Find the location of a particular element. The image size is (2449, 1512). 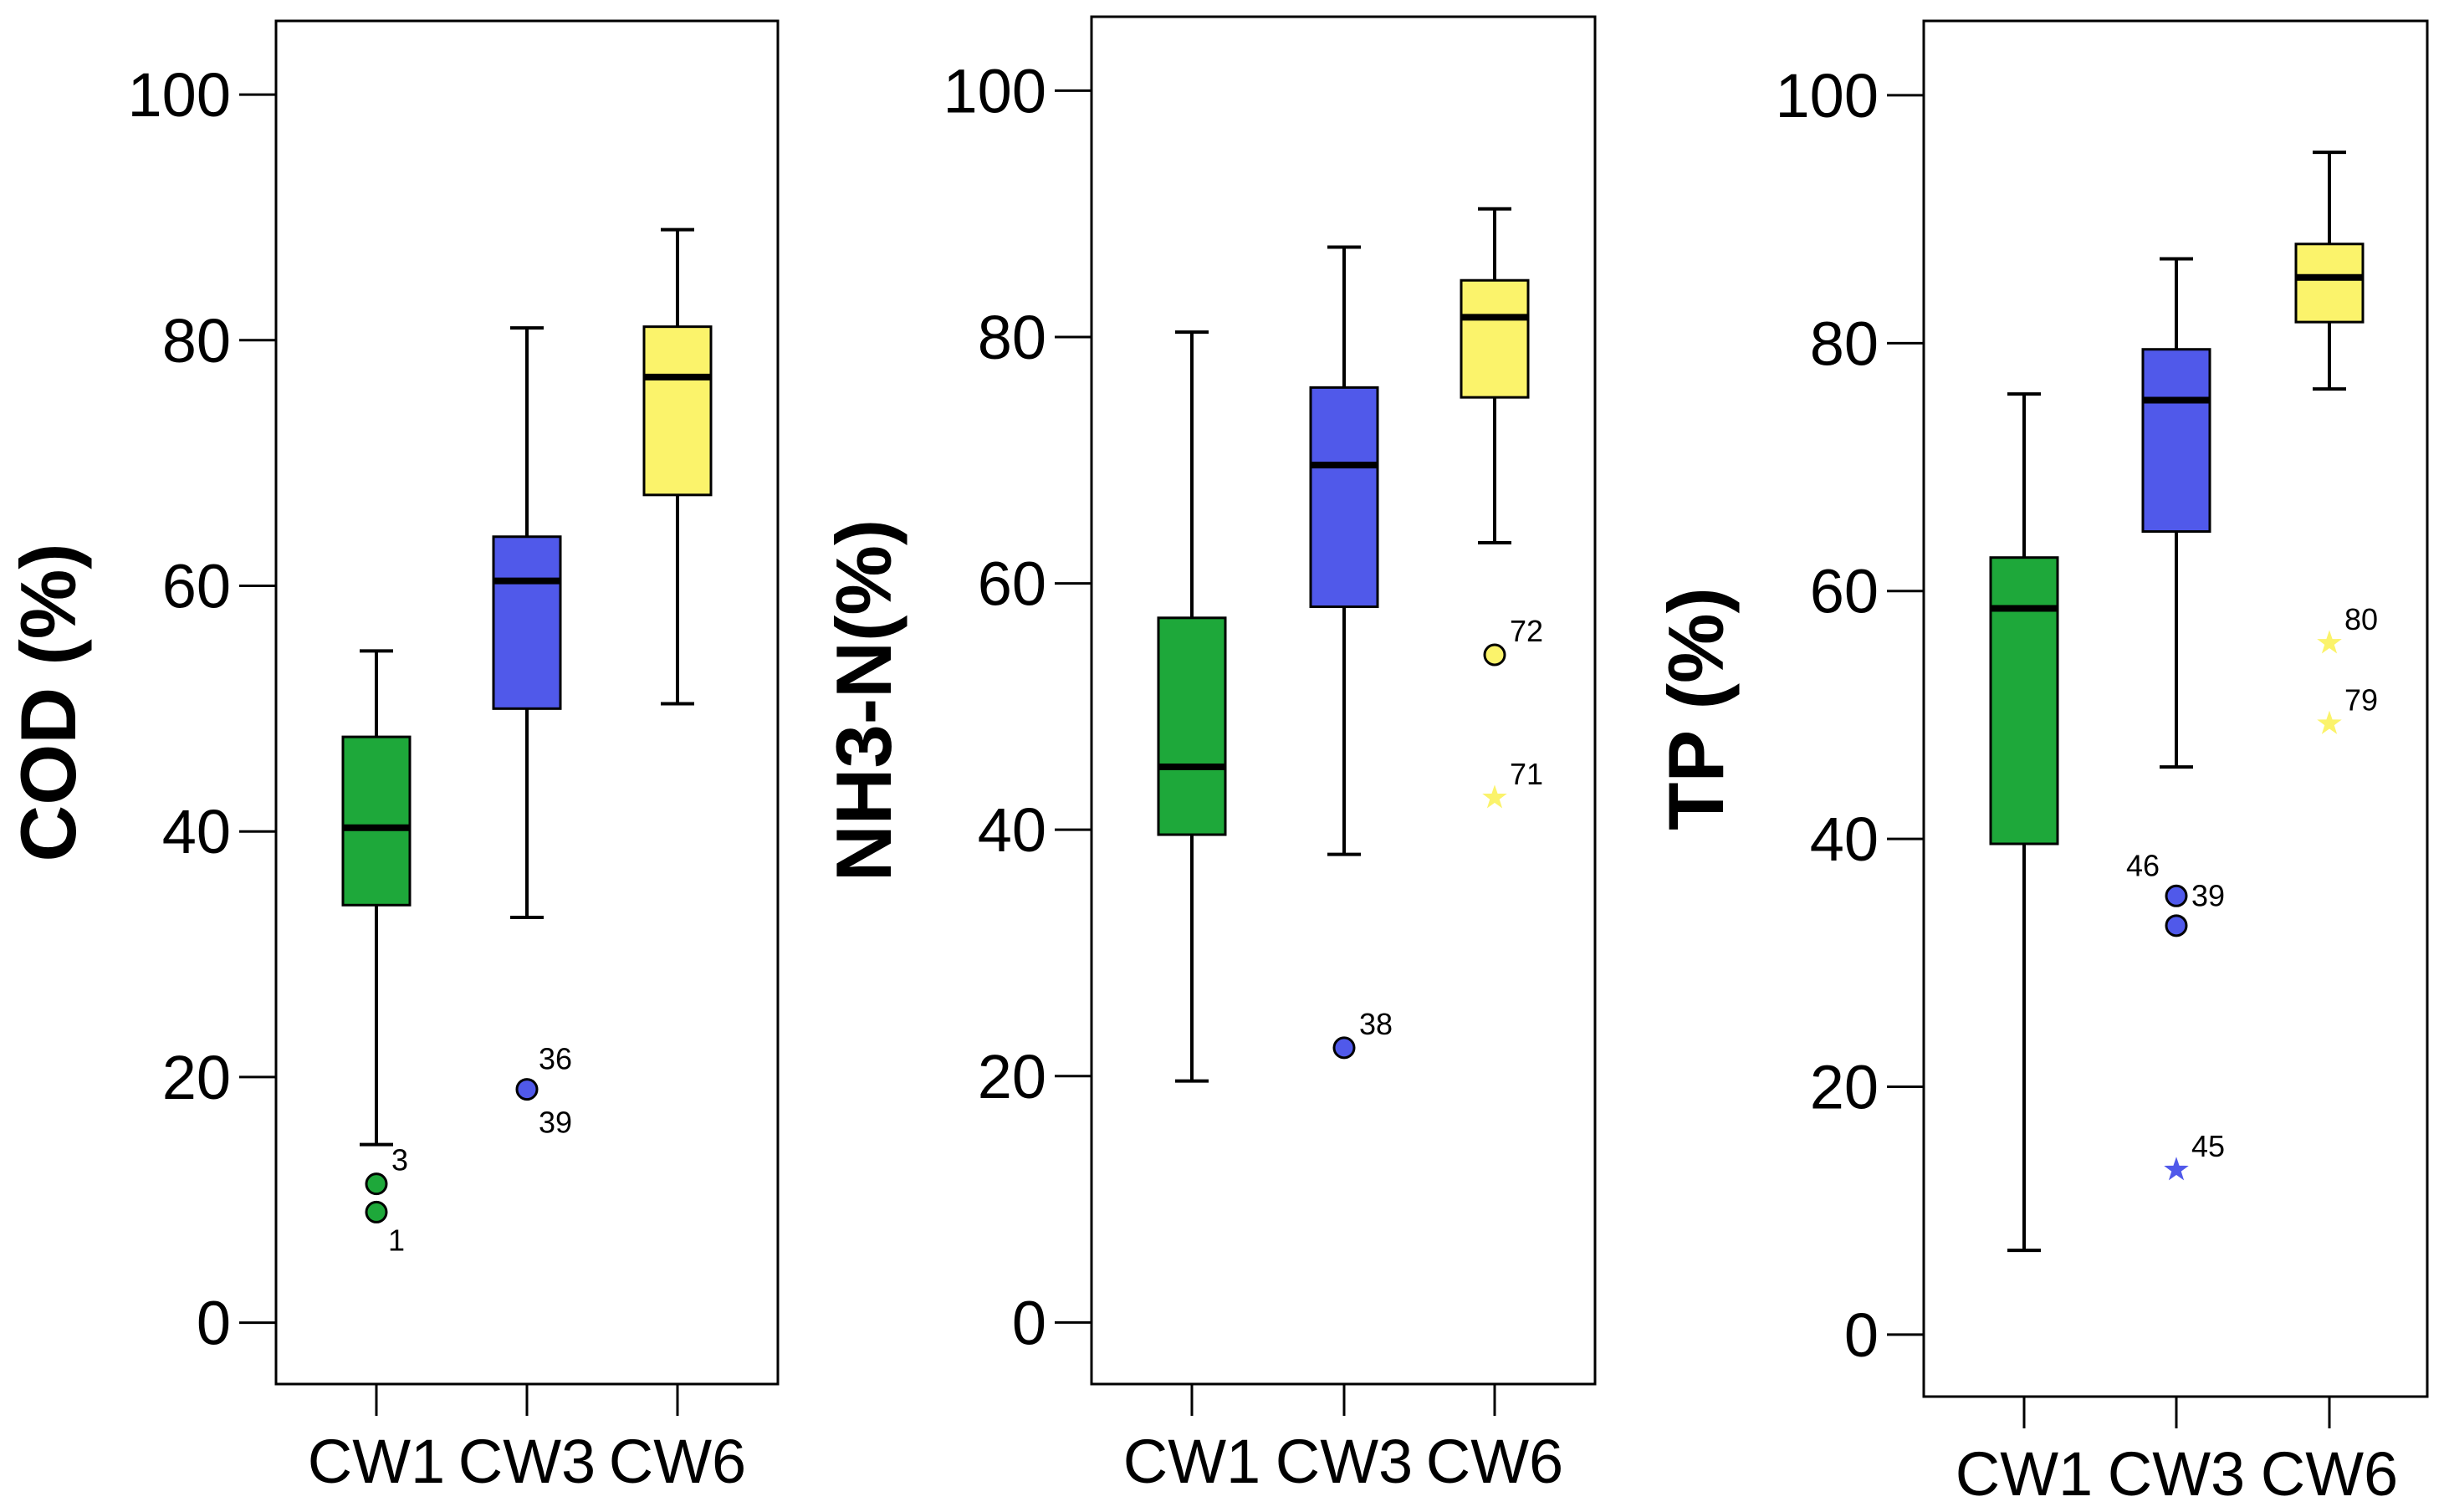

outlier-label: 71 is located at coordinates (1526, 774).